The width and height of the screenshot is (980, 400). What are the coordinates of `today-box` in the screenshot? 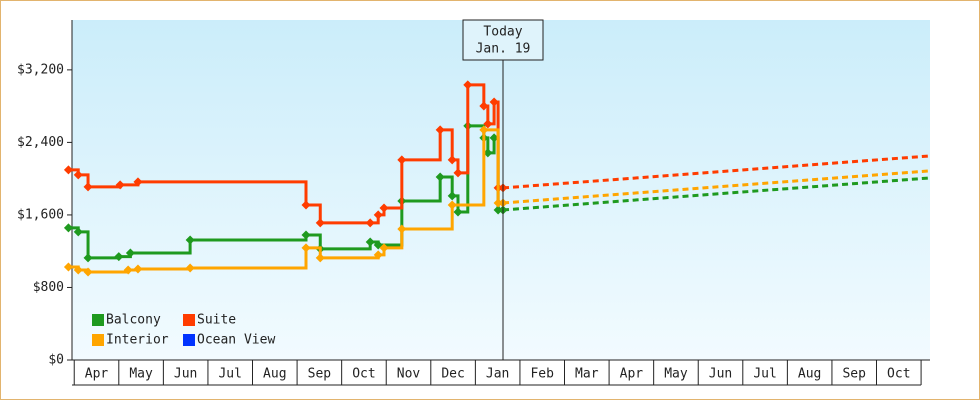 It's located at (503, 40).